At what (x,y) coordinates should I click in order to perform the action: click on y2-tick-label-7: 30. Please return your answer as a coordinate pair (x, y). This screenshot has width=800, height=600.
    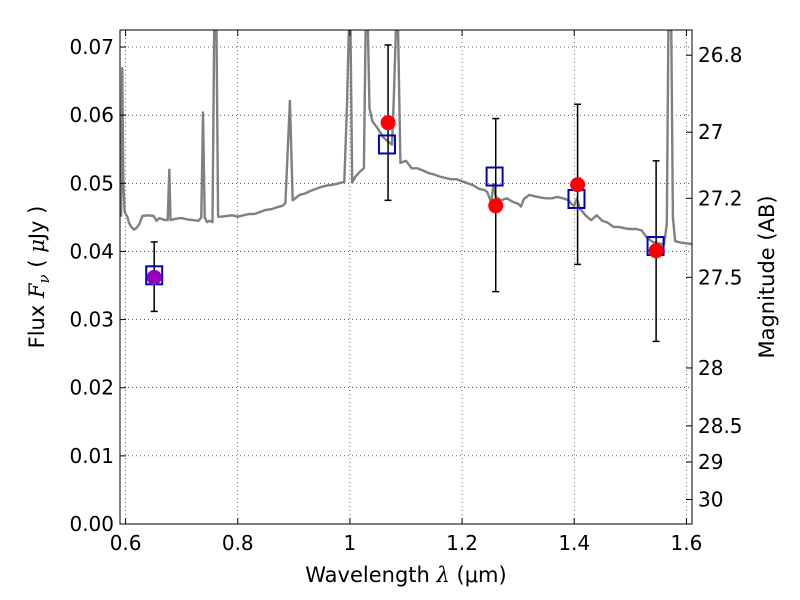
    Looking at the image, I should click on (710, 499).